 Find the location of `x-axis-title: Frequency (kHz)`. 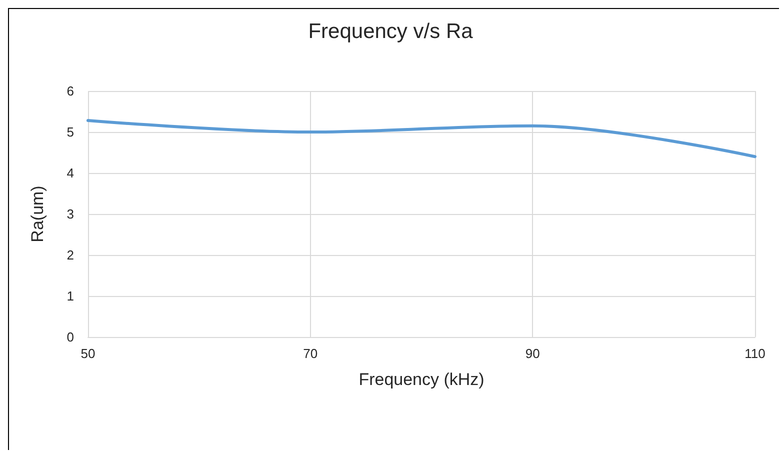

x-axis-title: Frequency (kHz) is located at coordinates (421, 379).